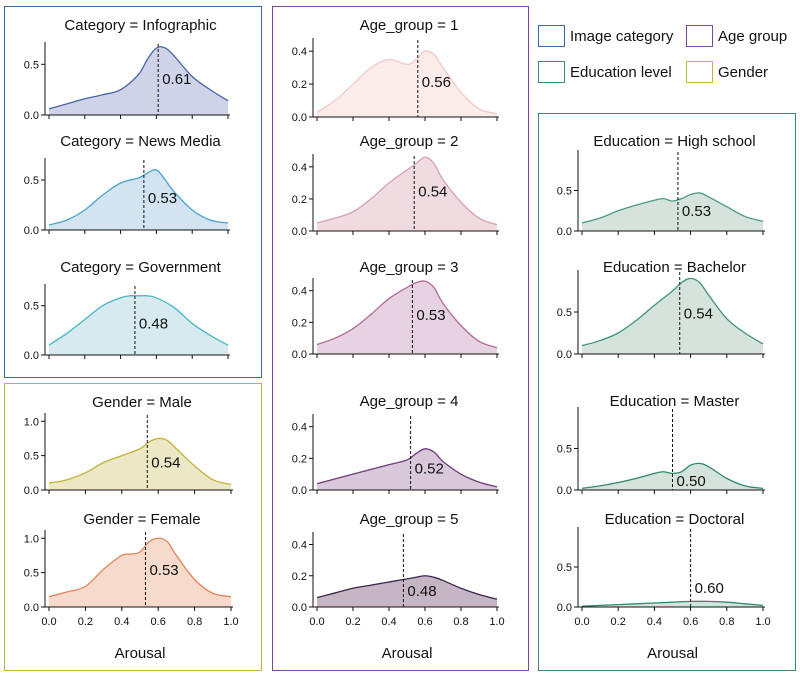 The image size is (800, 677). Describe the element at coordinates (709, 588) in the screenshot. I see `mean-value-label: 0.60` at that location.